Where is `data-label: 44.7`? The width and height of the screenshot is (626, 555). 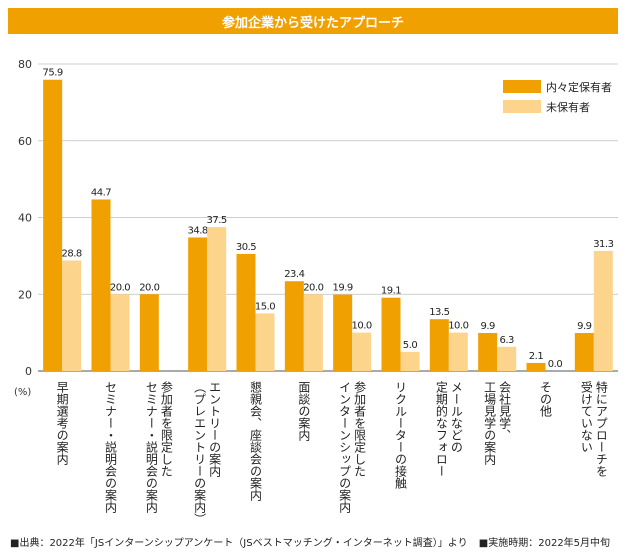 data-label: 44.7 is located at coordinates (101, 192).